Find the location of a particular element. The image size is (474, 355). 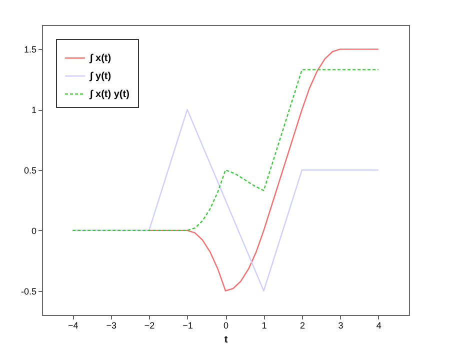

x-tick-label: −2 is located at coordinates (149, 325).